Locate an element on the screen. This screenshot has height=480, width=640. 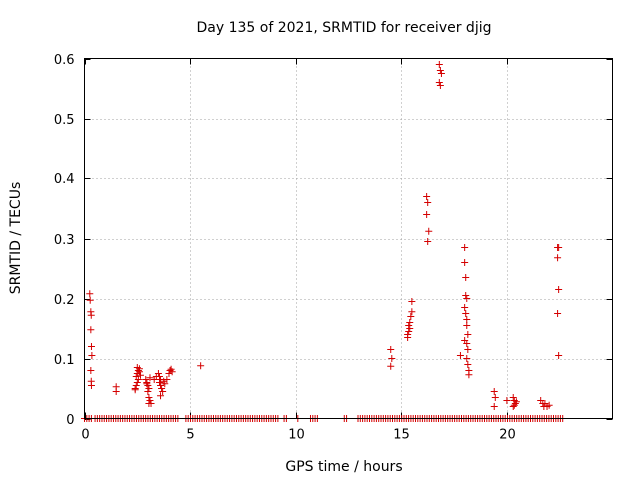
x-tick-label: 5 is located at coordinates (190, 435).